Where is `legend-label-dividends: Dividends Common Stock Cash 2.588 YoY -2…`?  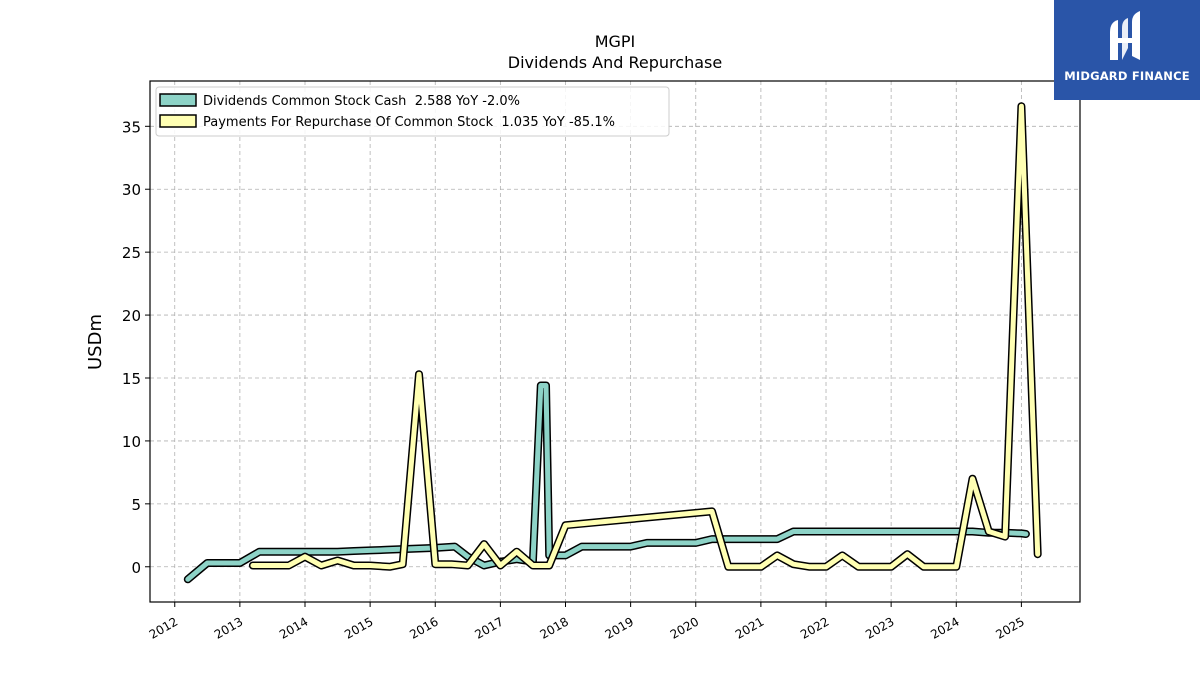
legend-label-dividends: Dividends Common Stock Cash 2.588 YoY -2… is located at coordinates (361, 101).